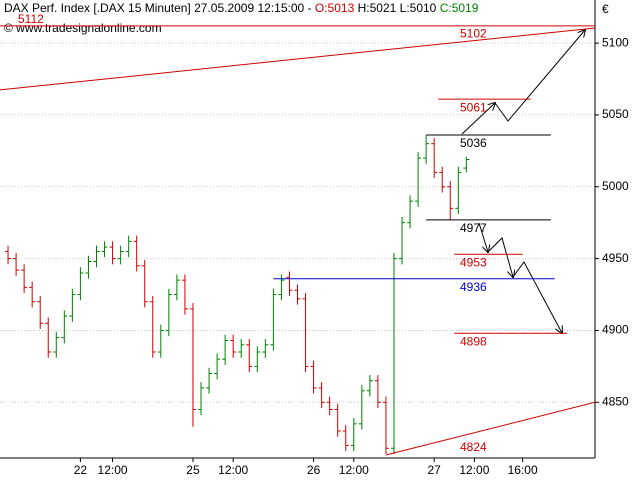 The width and height of the screenshot is (640, 480). What do you see at coordinates (335, 8) in the screenshot?
I see `header-open: O:5013` at bounding box center [335, 8].